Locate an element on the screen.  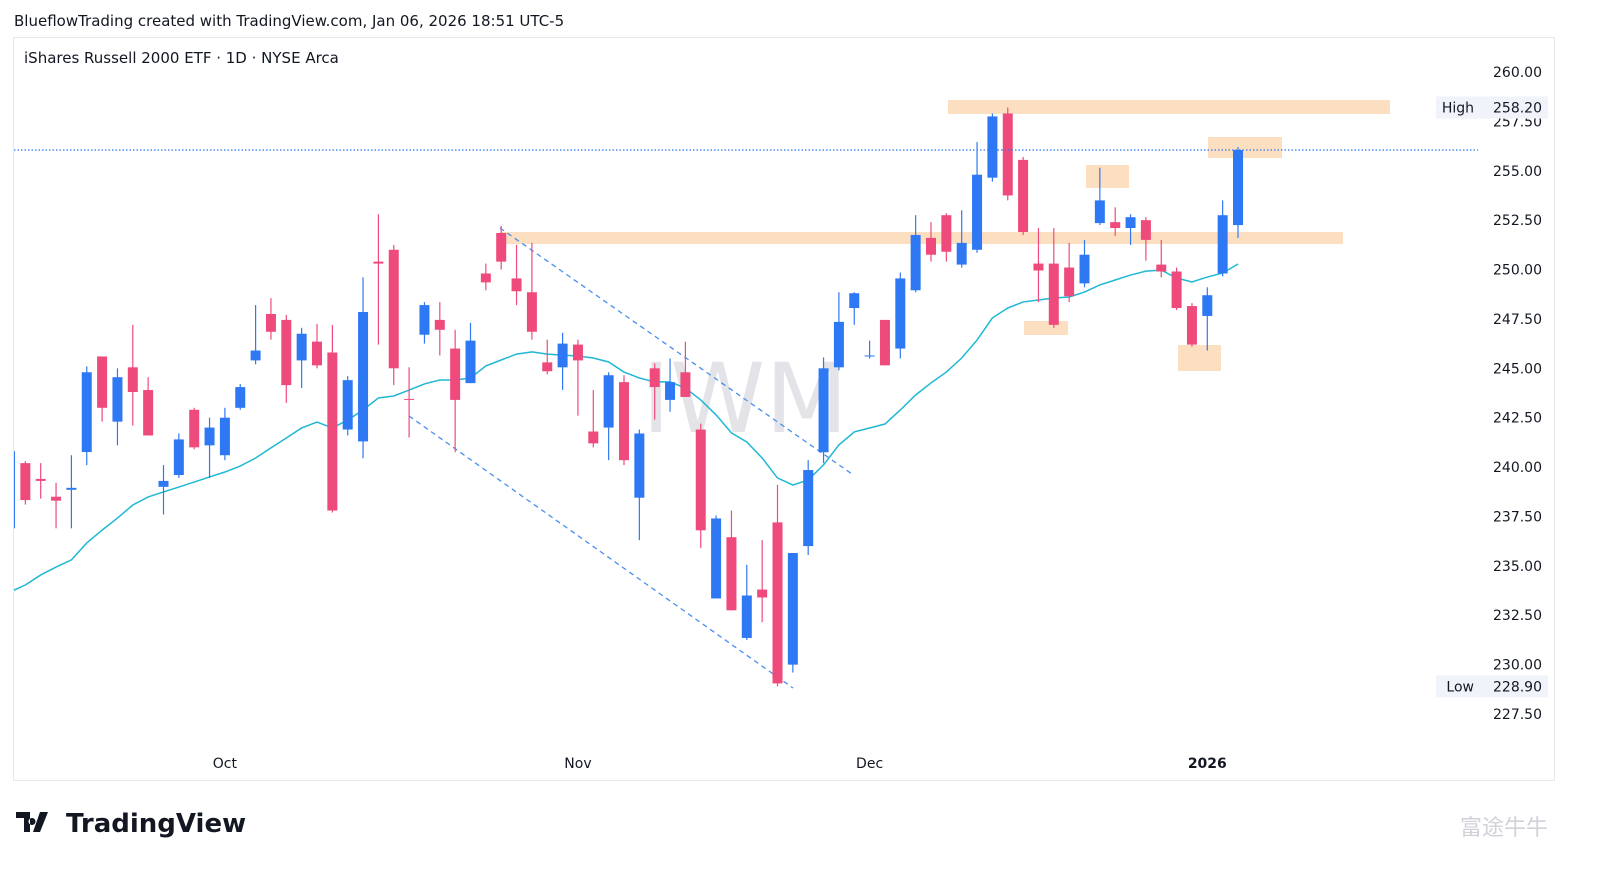
y-tick-label: 255.00 is located at coordinates (1517, 172).